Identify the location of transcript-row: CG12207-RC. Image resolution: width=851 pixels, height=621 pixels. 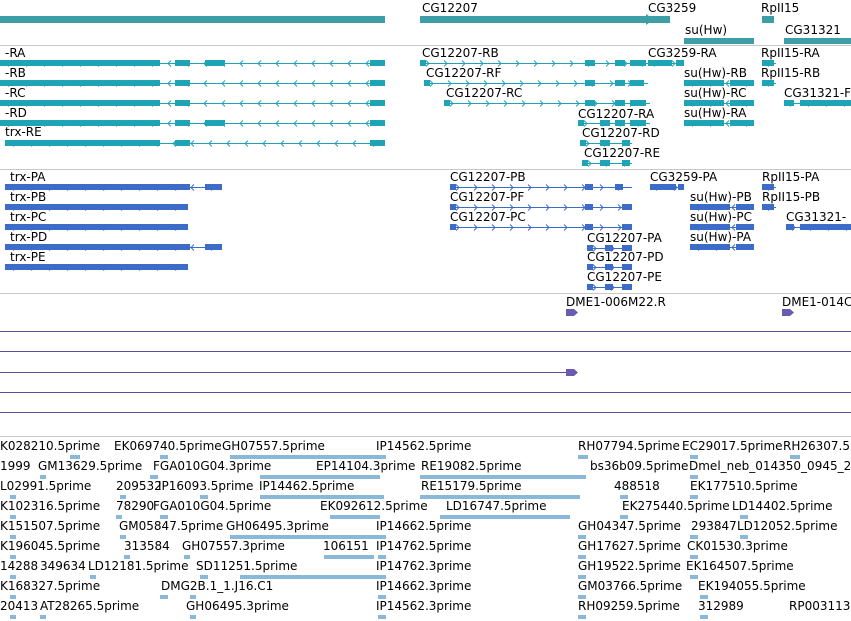
(547, 96).